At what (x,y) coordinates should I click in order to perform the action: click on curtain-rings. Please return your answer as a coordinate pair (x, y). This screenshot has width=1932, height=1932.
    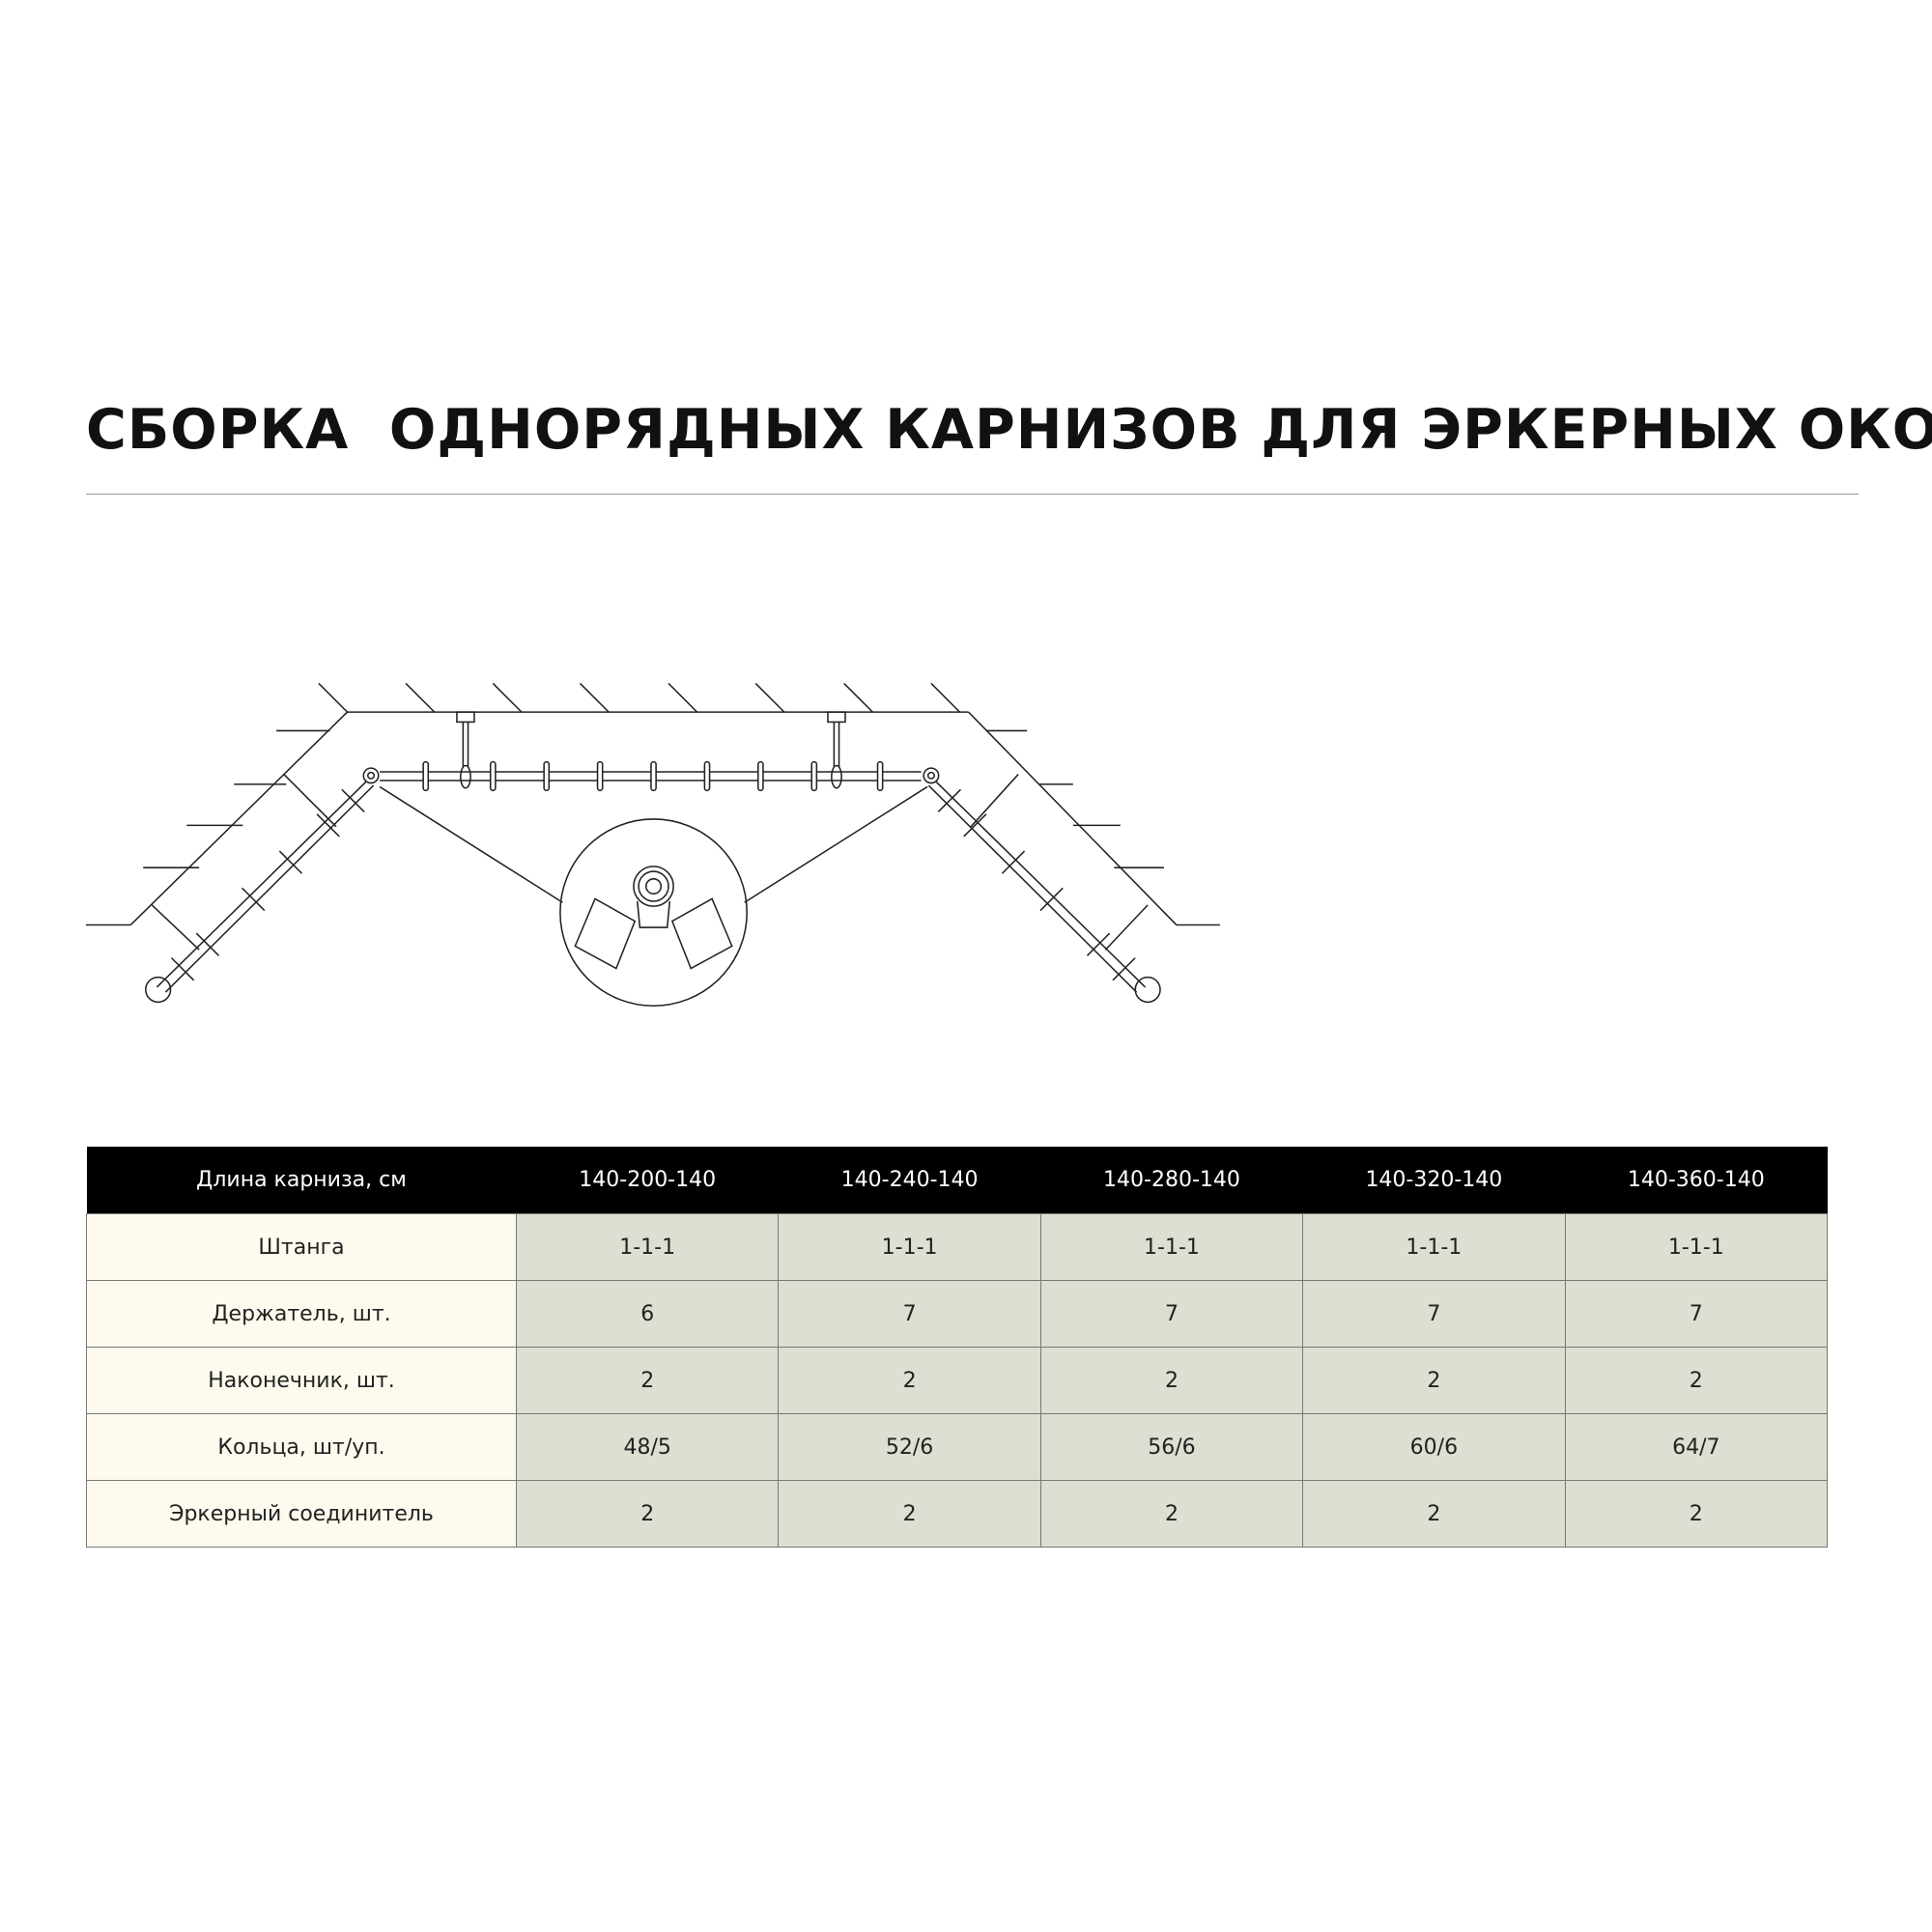
    Looking at the image, I should click on (653, 776).